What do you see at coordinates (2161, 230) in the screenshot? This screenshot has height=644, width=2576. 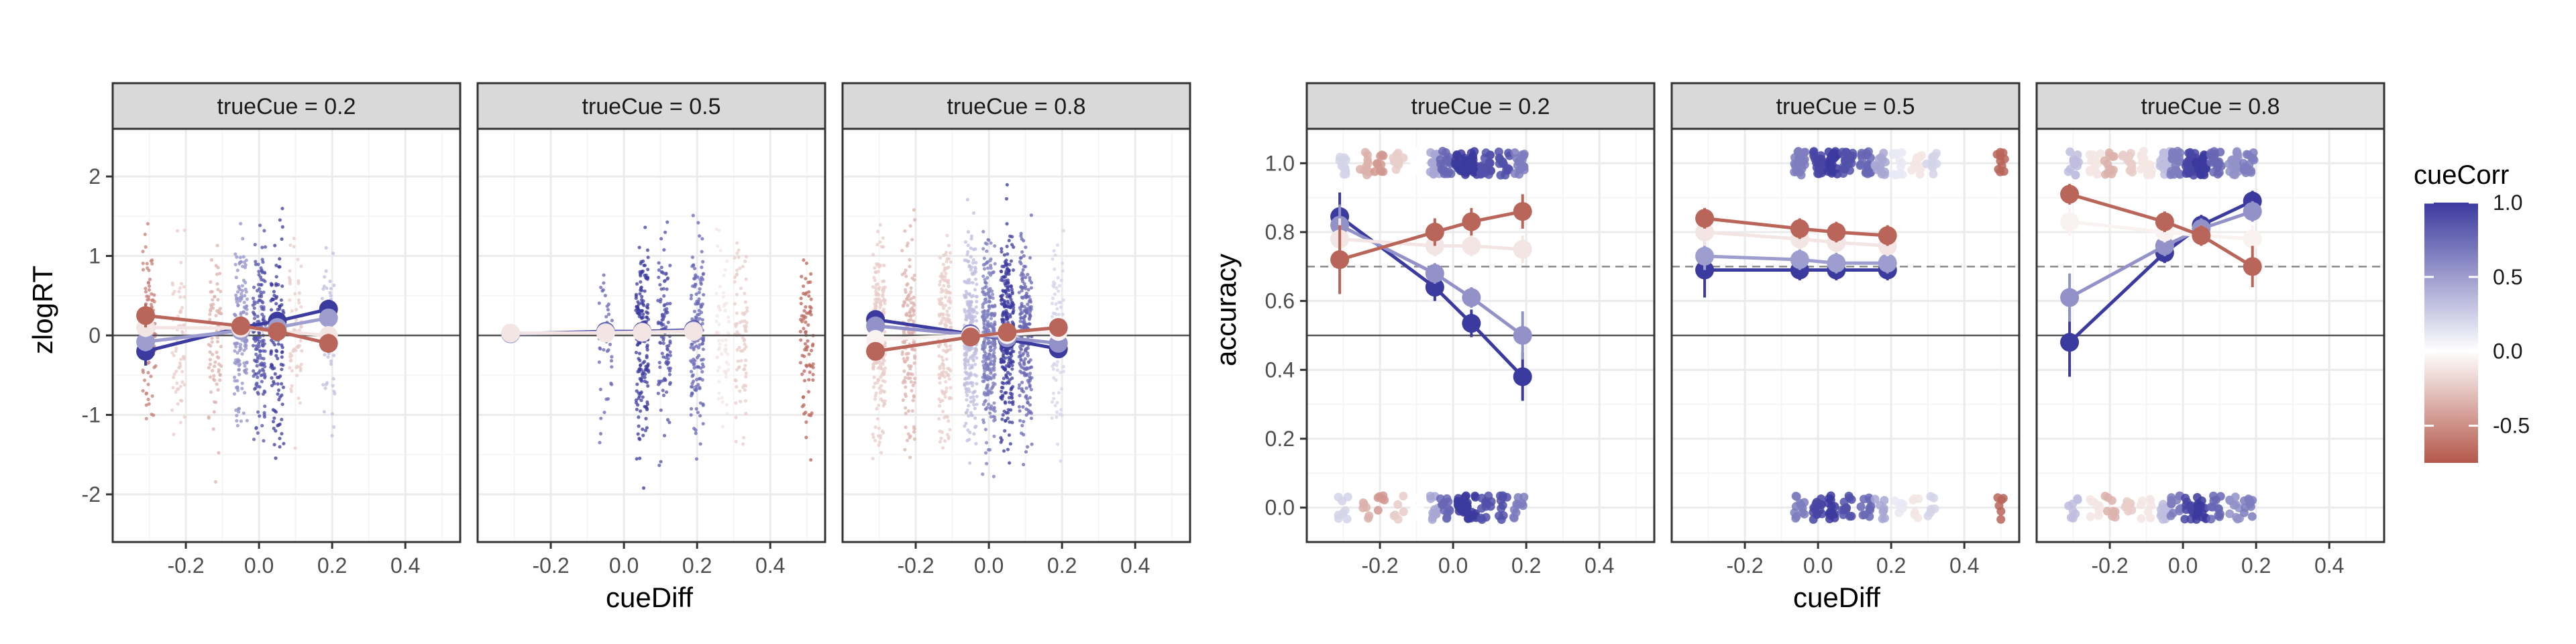 I see `series-line` at bounding box center [2161, 230].